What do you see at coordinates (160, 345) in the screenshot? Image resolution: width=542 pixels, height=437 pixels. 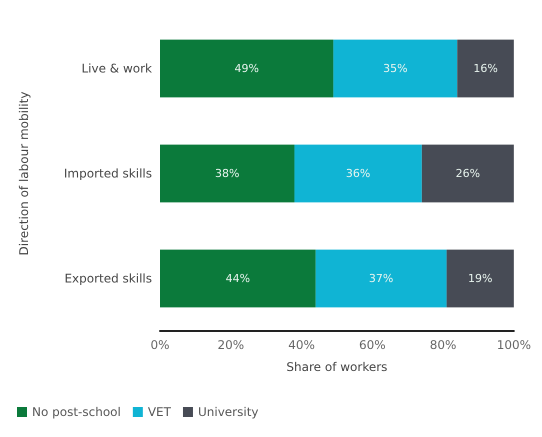 I see `x-tick-label: 0%` at bounding box center [160, 345].